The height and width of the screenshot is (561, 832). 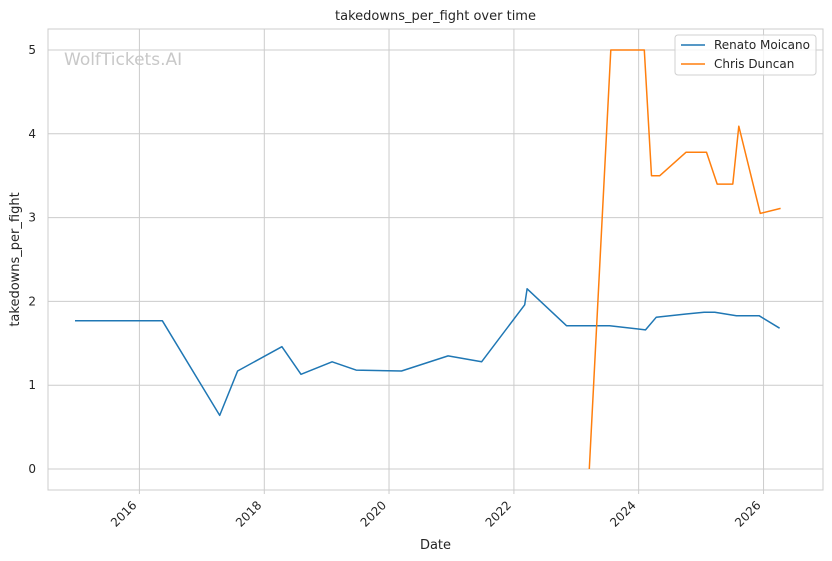 I want to click on y-tick-label: 3, so click(x=32, y=218).